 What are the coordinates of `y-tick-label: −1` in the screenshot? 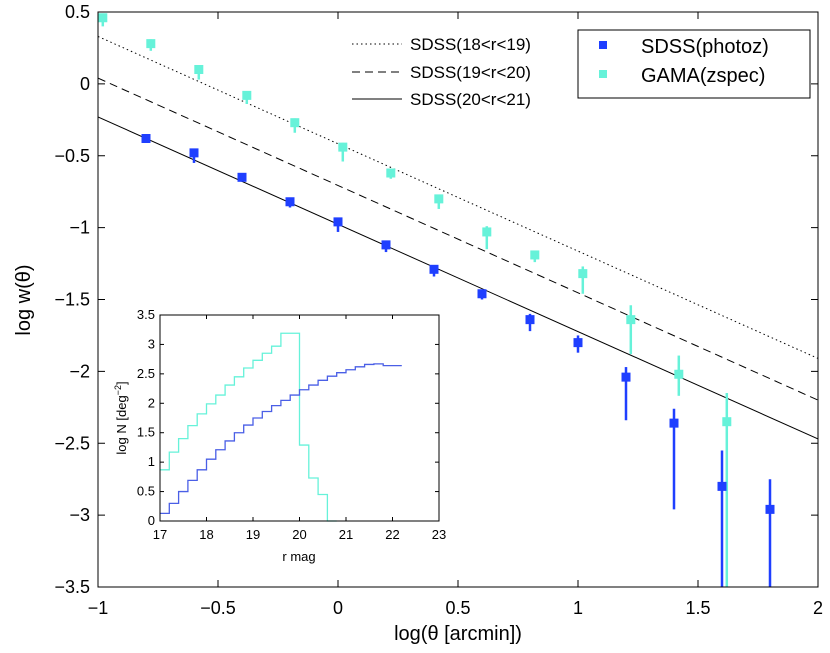 It's located at (79, 228).